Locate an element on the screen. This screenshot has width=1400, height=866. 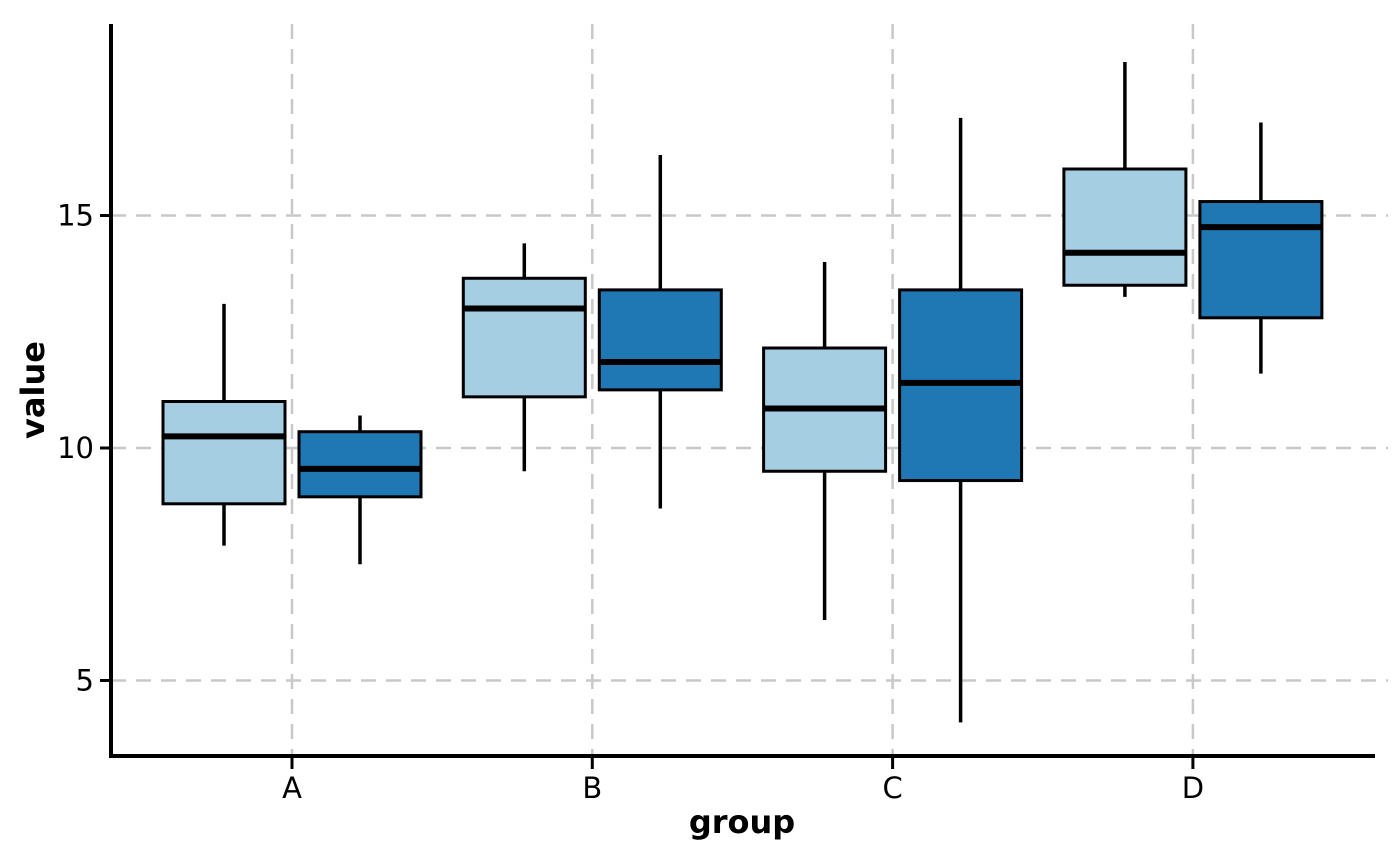
box-A-dark-blue is located at coordinates (360, 464).